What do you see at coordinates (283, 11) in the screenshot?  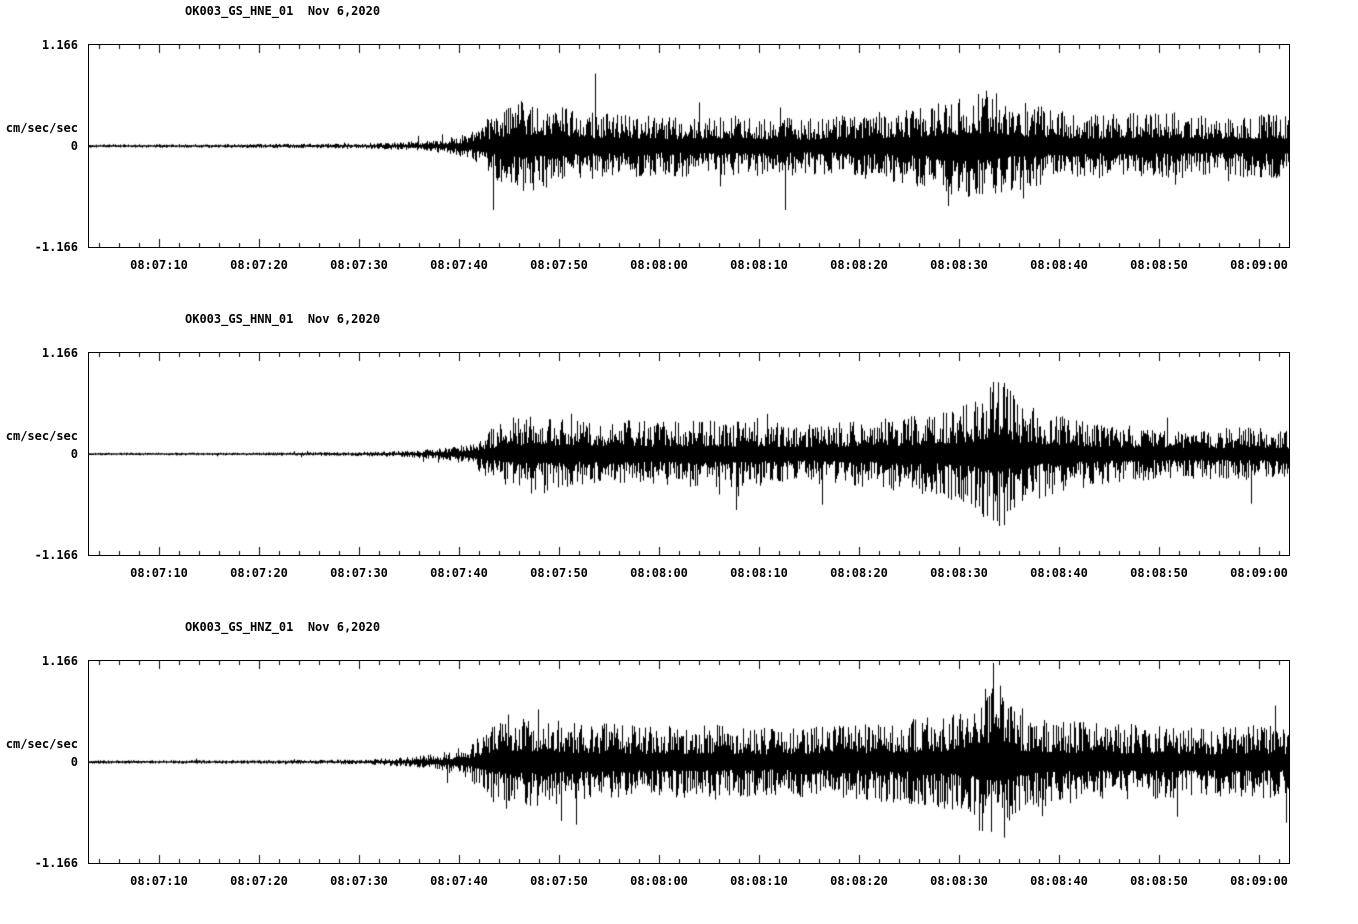 I see `panel-title: OK003_GS_HNE_01 Nov 6,2020` at bounding box center [283, 11].